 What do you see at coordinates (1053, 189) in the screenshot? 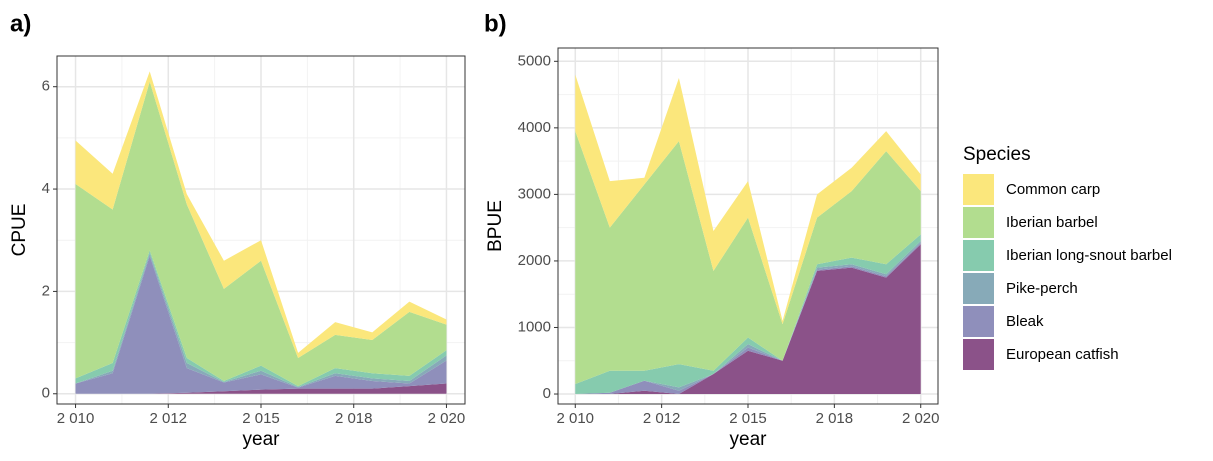
I see `legend-label: Common carp` at bounding box center [1053, 189].